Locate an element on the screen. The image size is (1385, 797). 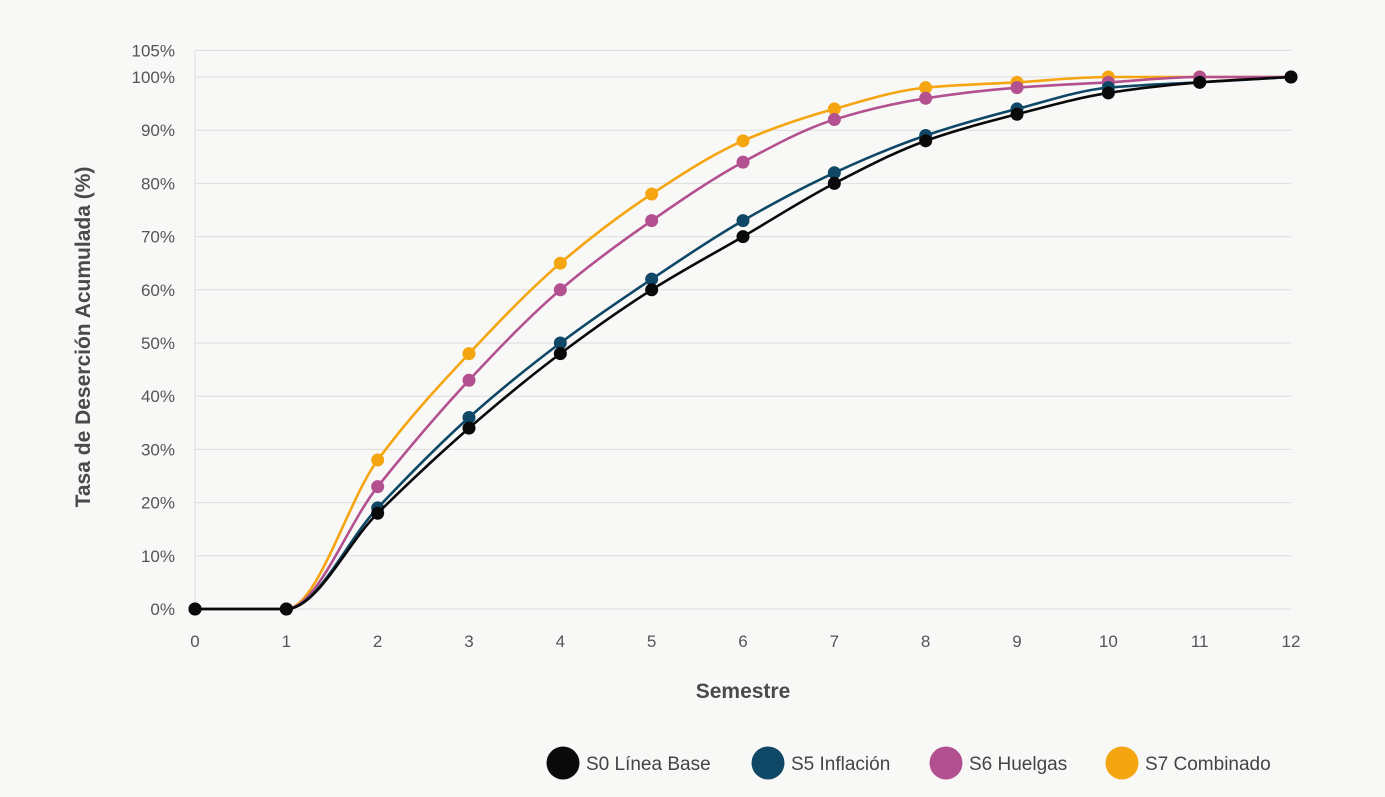
y-axis-ticks: 0% 10% 20% 30% 40% 50% 60% 70% 80% 90% 100% 105% is located at coordinates (153, 330).